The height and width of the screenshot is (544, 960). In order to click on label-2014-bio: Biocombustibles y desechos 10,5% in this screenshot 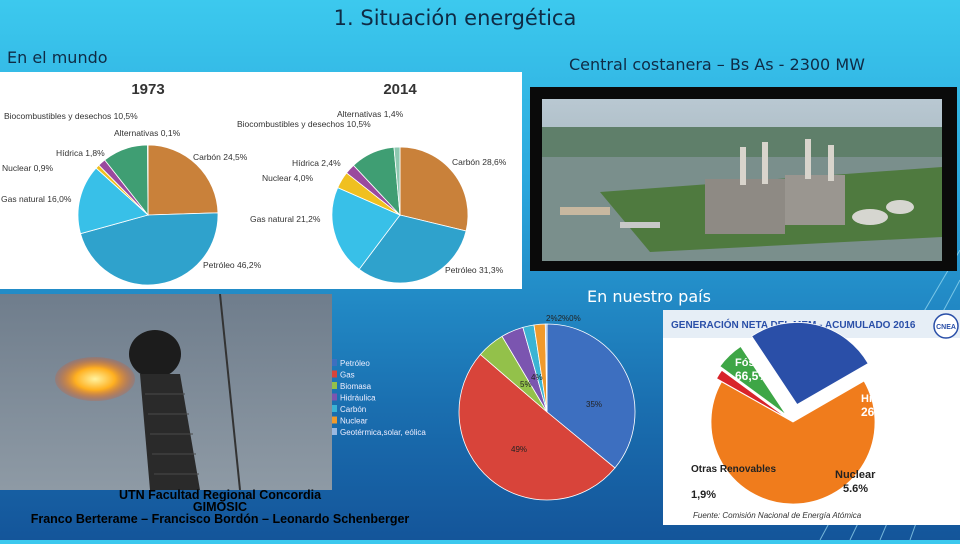, I will do `click(304, 124)`.